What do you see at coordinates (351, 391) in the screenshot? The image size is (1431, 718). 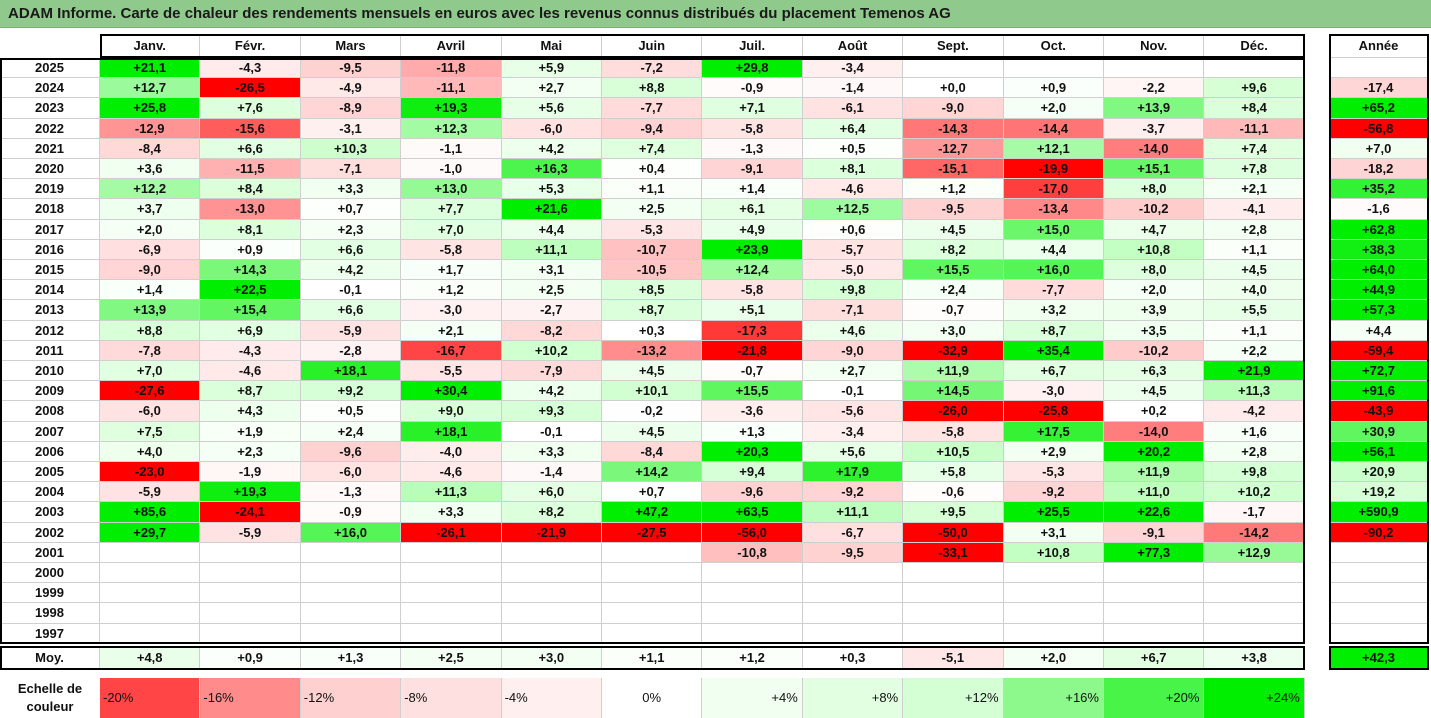 I see `heatmap-cell: +9,2` at bounding box center [351, 391].